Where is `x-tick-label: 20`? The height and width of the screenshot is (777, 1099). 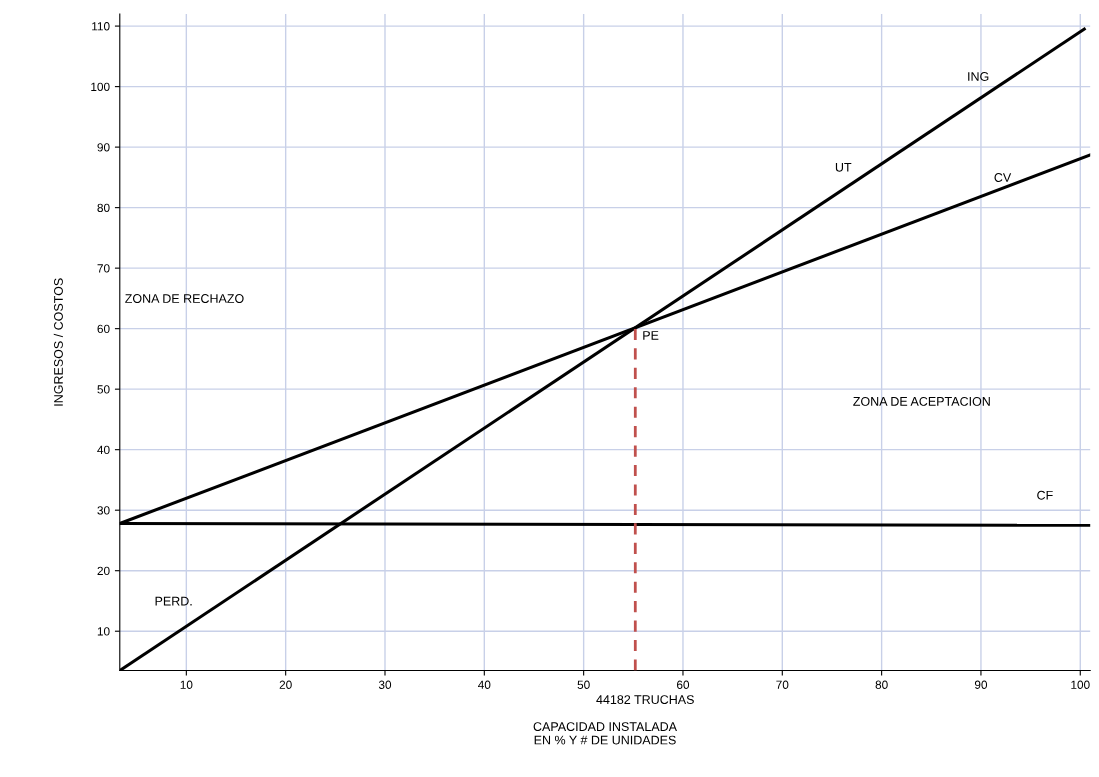
x-tick-label: 20 is located at coordinates (285, 684).